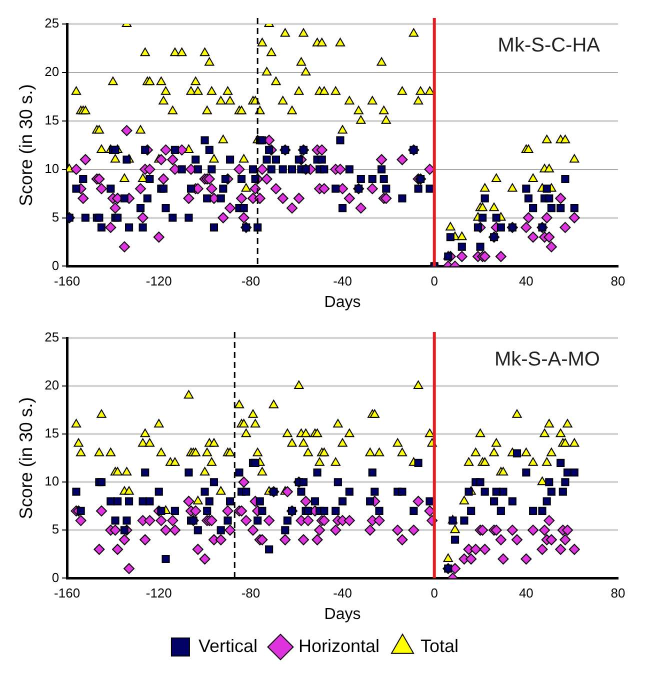 The width and height of the screenshot is (651, 697). I want to click on legend-label: Total, so click(439, 646).